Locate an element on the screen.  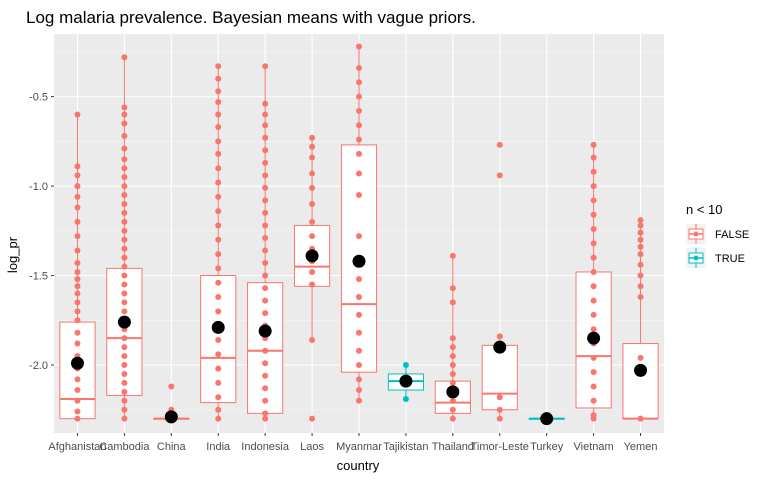
x-tick-label: China is located at coordinates (172, 447).